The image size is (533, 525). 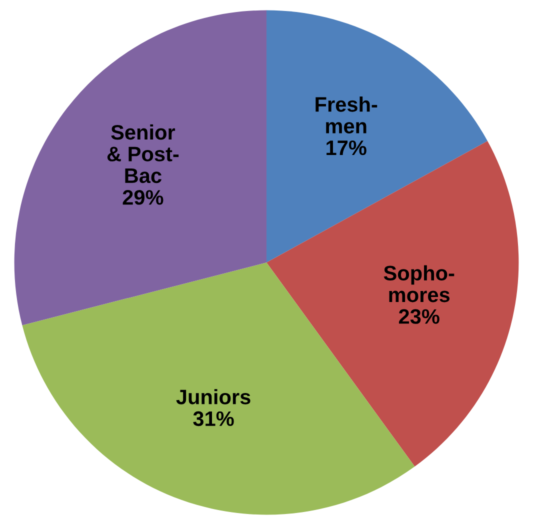 I want to click on slice-label: Fresh- men, so click(x=347, y=115).